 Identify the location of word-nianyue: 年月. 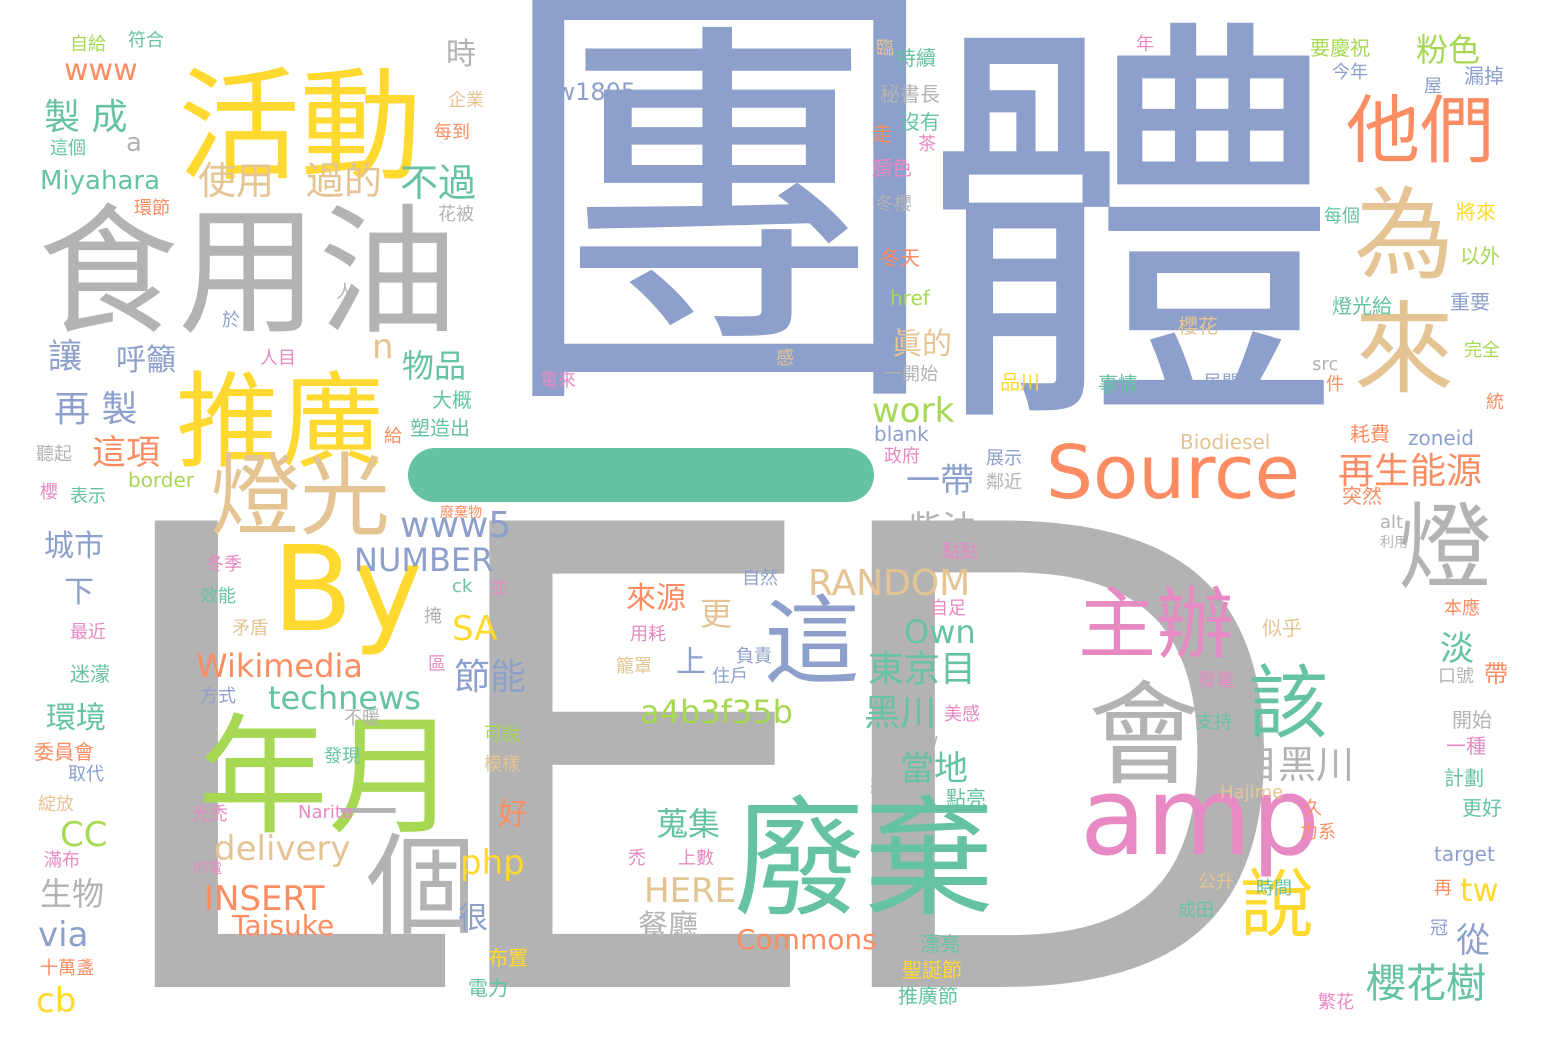
(328, 777).